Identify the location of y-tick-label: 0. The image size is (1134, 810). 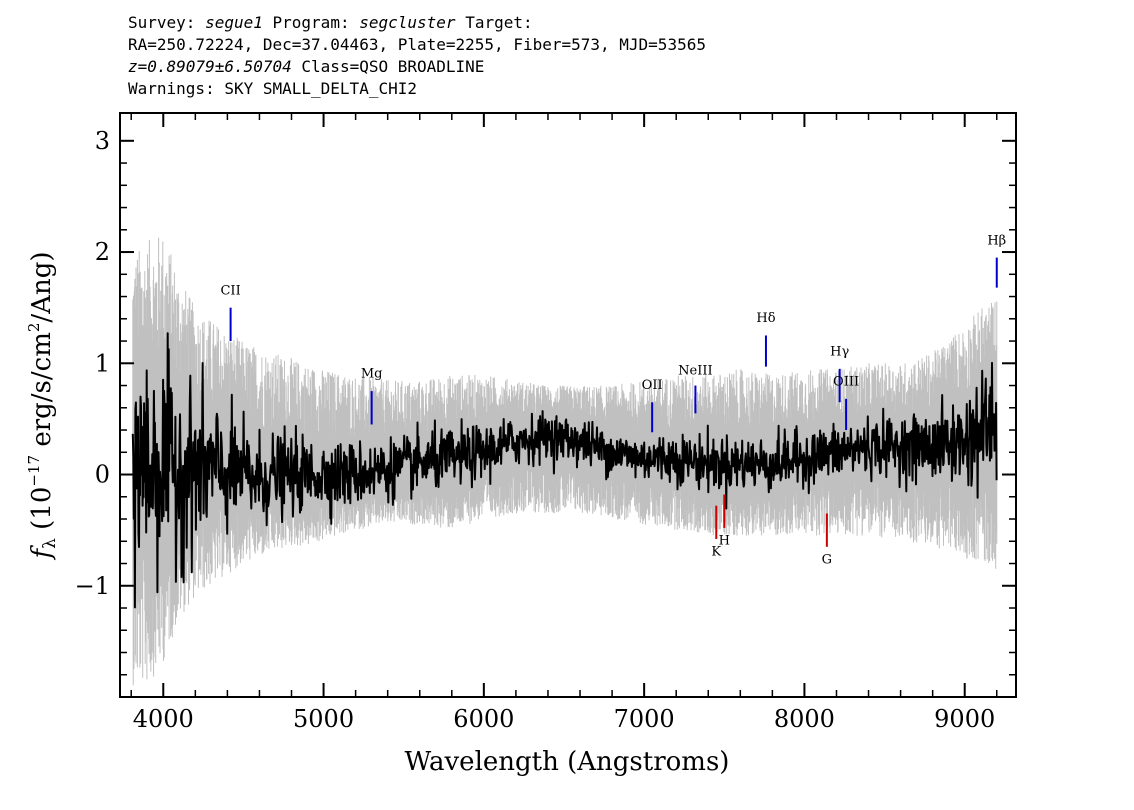
(102, 475).